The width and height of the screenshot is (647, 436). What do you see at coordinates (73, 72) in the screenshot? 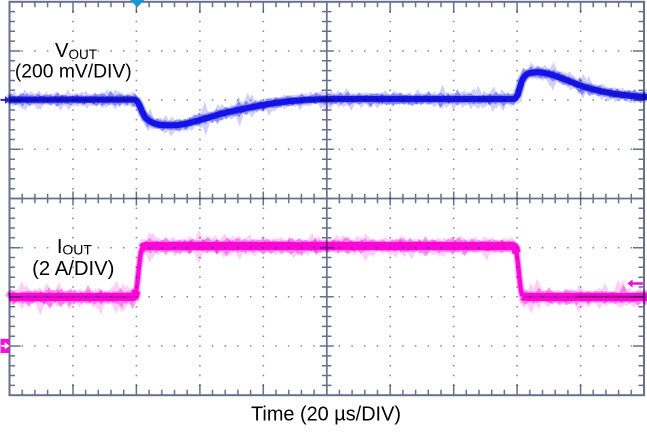
I see `svg-text: (200 mV/DIV)` at bounding box center [73, 72].